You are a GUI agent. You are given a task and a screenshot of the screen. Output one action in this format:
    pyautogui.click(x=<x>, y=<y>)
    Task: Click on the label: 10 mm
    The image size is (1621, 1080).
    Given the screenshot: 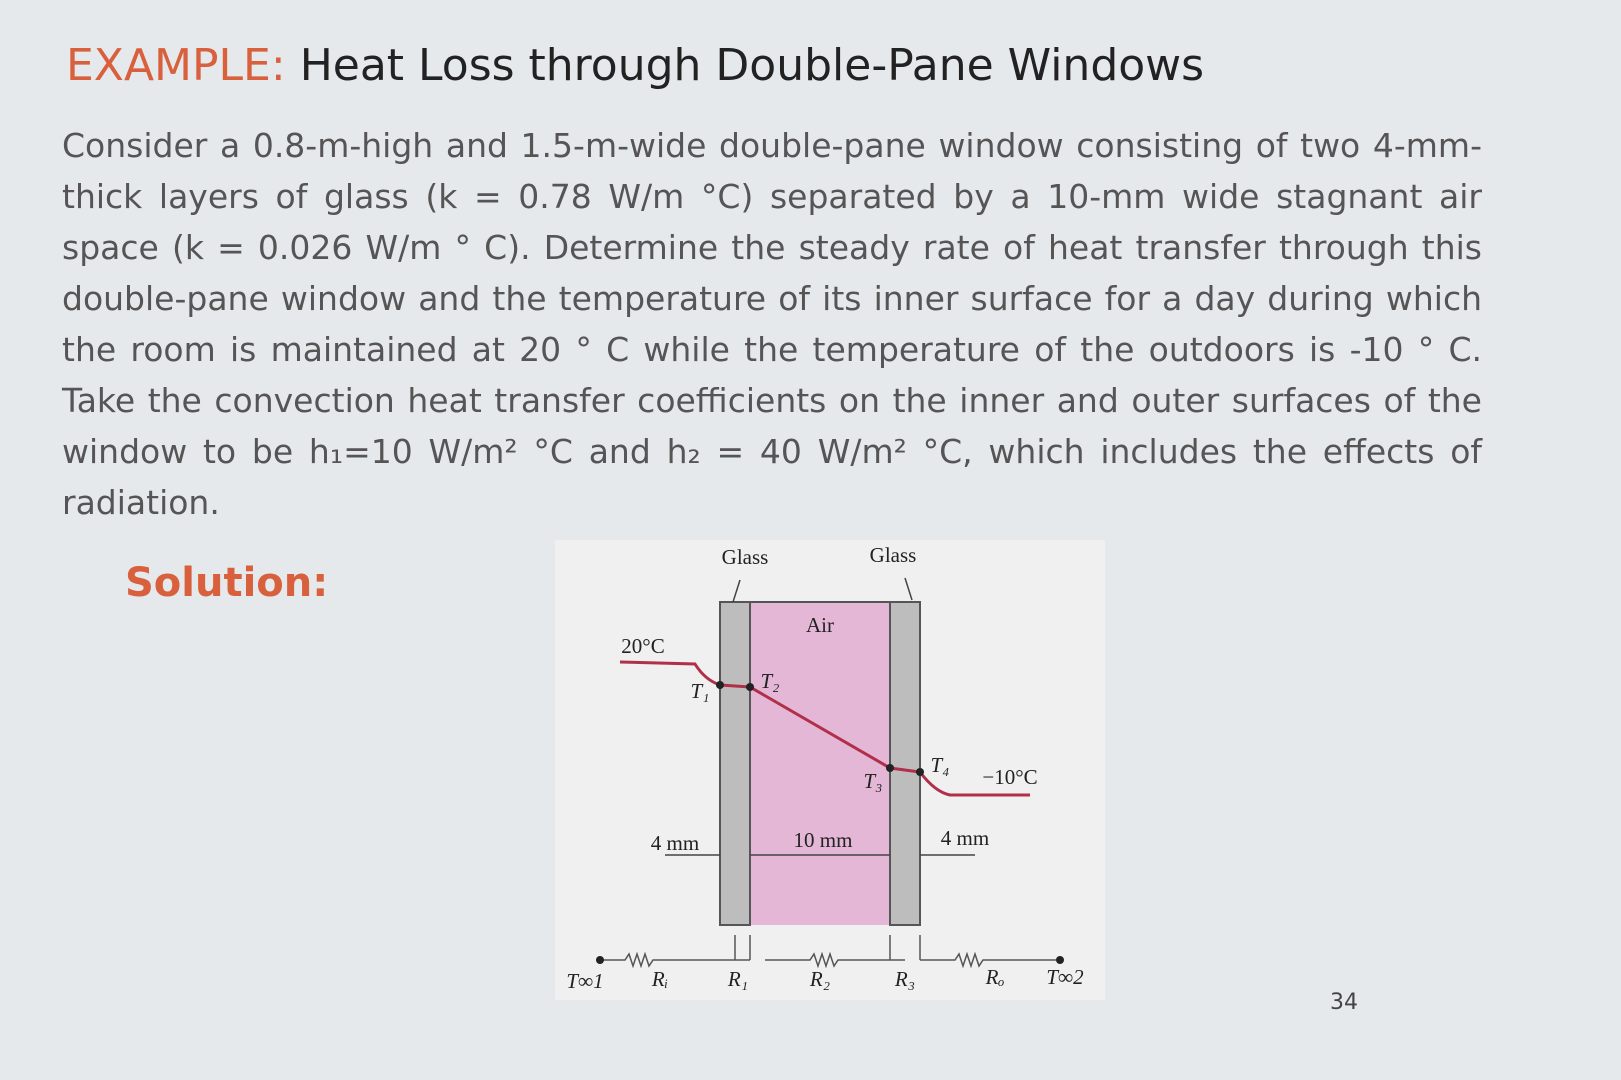 What is the action you would take?
    pyautogui.click(x=823, y=840)
    